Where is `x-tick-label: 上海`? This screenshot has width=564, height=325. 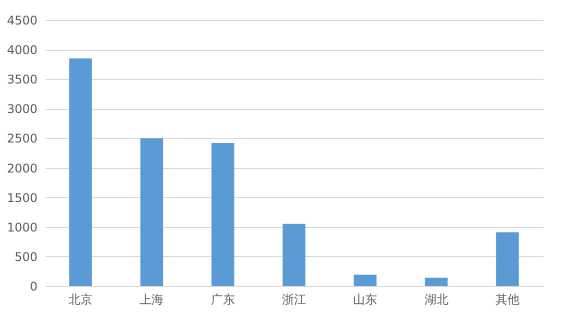
x-tick-label: 上海 is located at coordinates (152, 299).